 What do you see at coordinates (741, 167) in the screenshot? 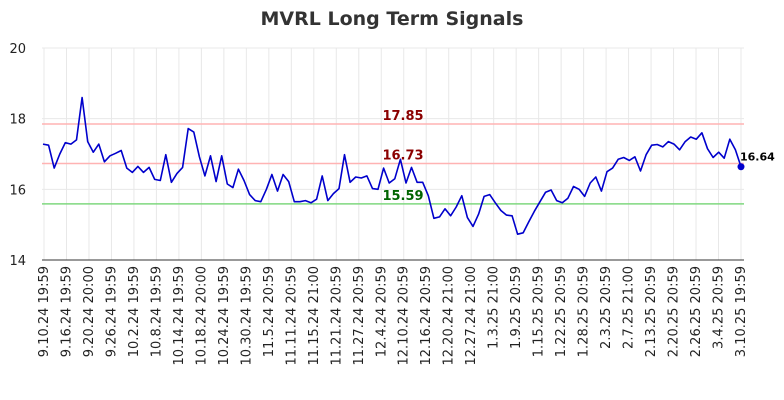
I see `last-point-marker` at bounding box center [741, 167].